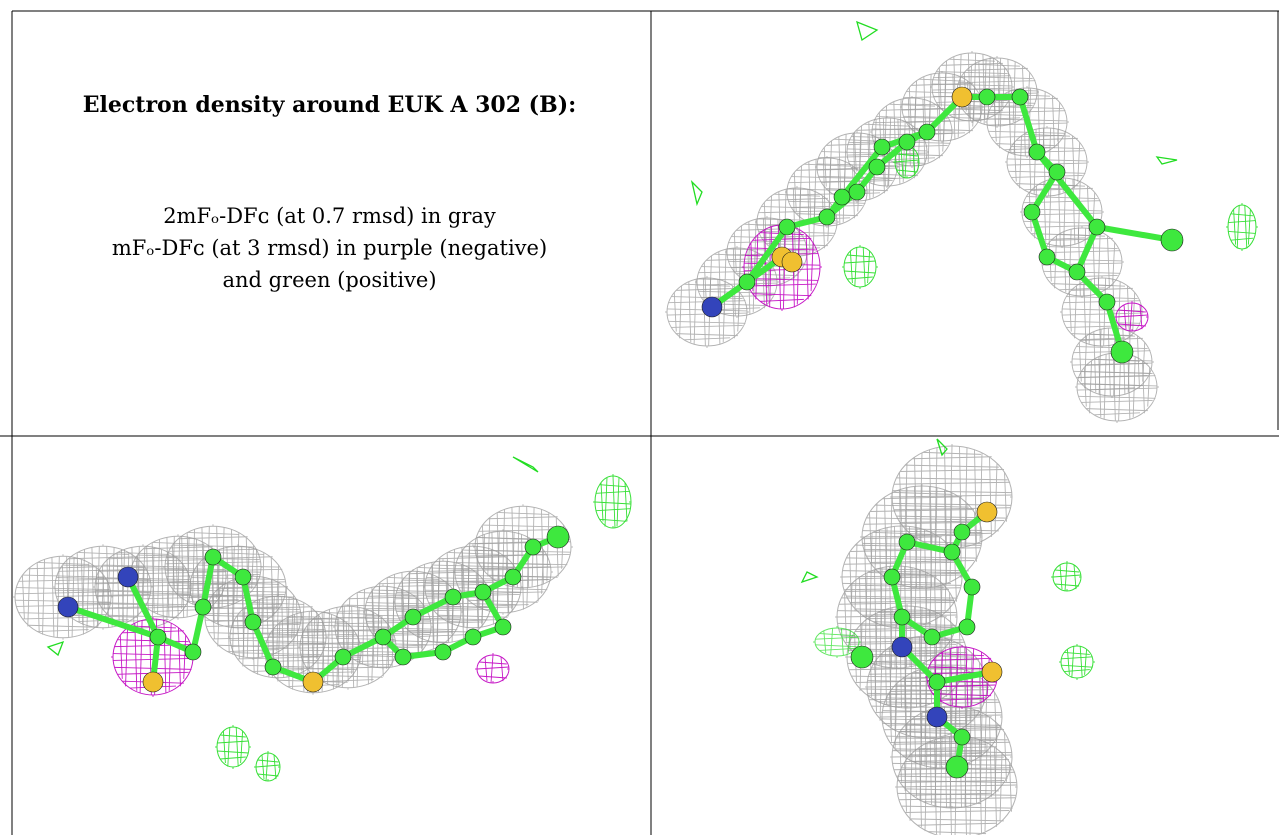 The height and width of the screenshot is (835, 1279). Describe the element at coordinates (329, 105) in the screenshot. I see `figure-title: Electron density around EUK A 302 (B):` at that location.